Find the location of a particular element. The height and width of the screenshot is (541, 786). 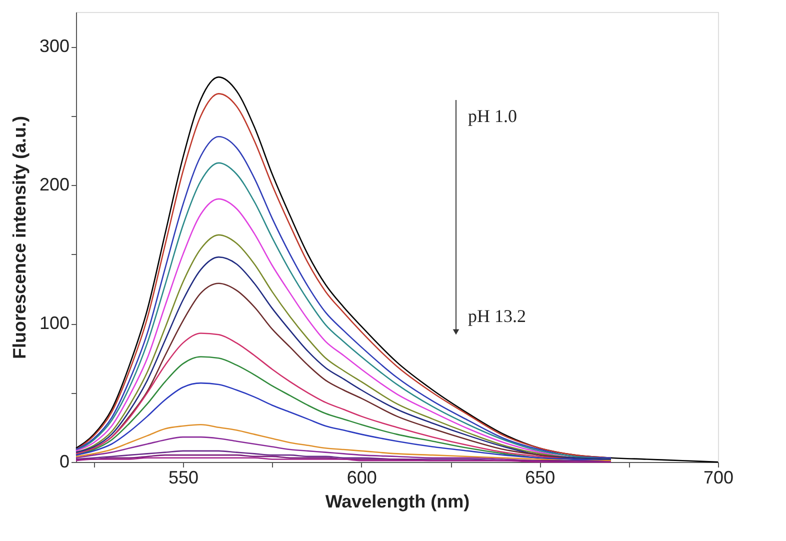

x-axis-title: Wavelength (nm) is located at coordinates (397, 502).